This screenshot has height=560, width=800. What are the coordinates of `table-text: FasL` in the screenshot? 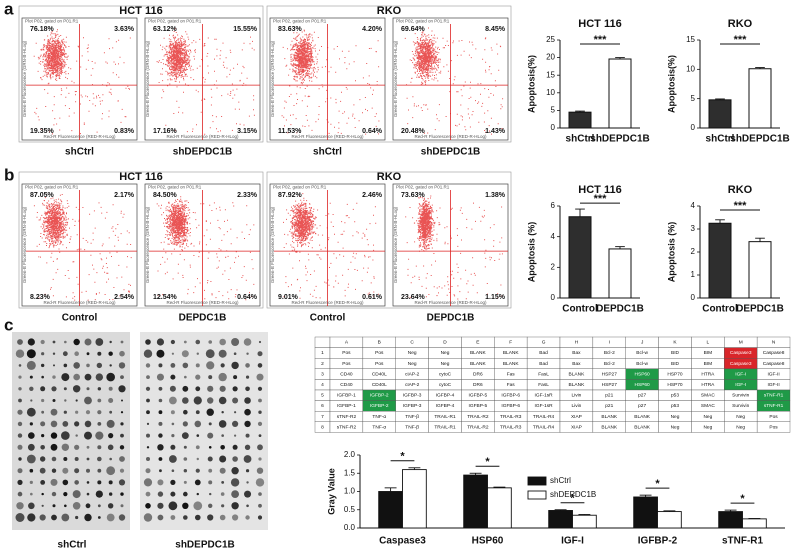 It's located at (543, 374).